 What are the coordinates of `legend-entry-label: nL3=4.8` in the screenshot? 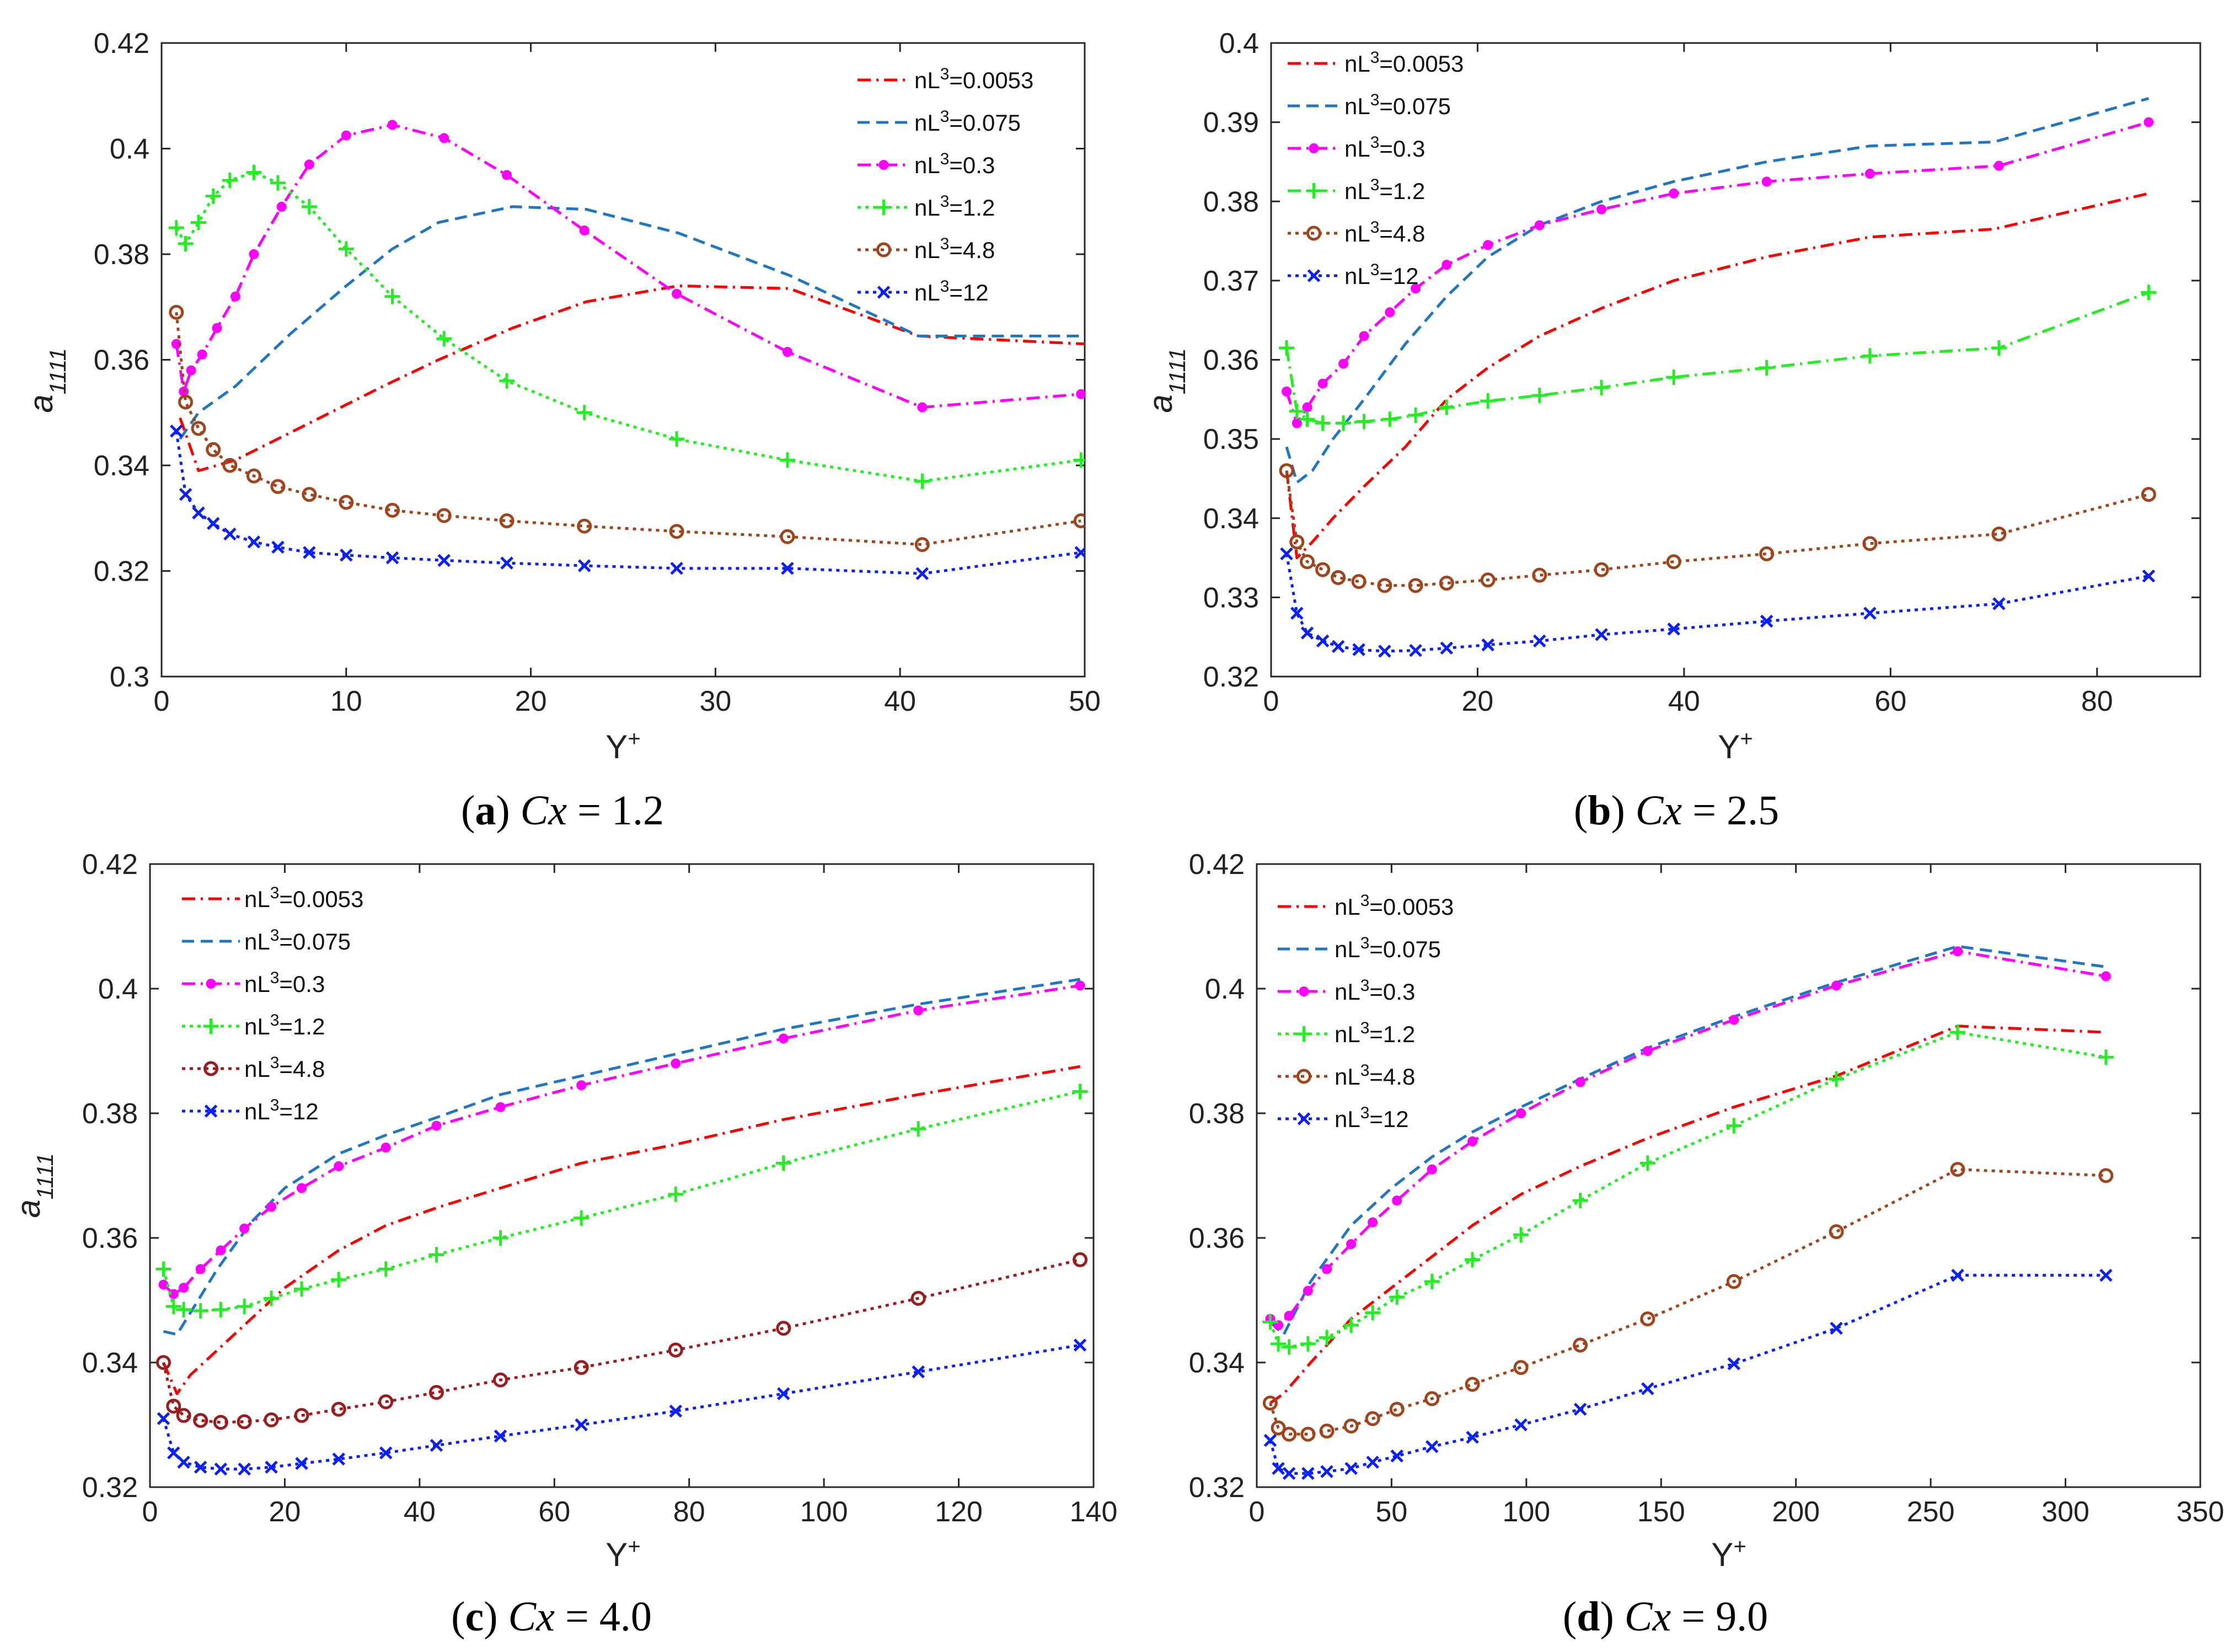 It's located at (1384, 232).